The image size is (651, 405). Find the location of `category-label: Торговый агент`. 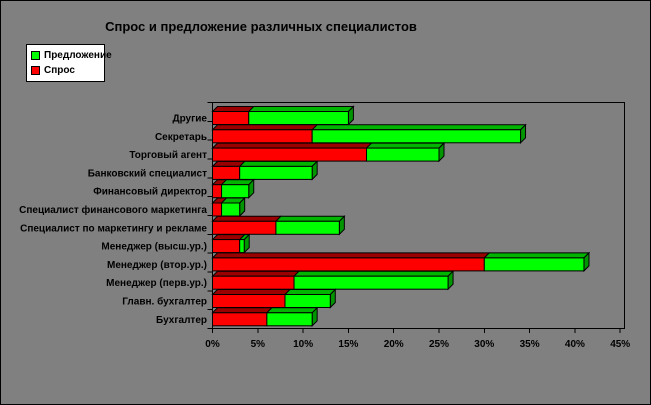

category-label: Торговый агент is located at coordinates (168, 155).